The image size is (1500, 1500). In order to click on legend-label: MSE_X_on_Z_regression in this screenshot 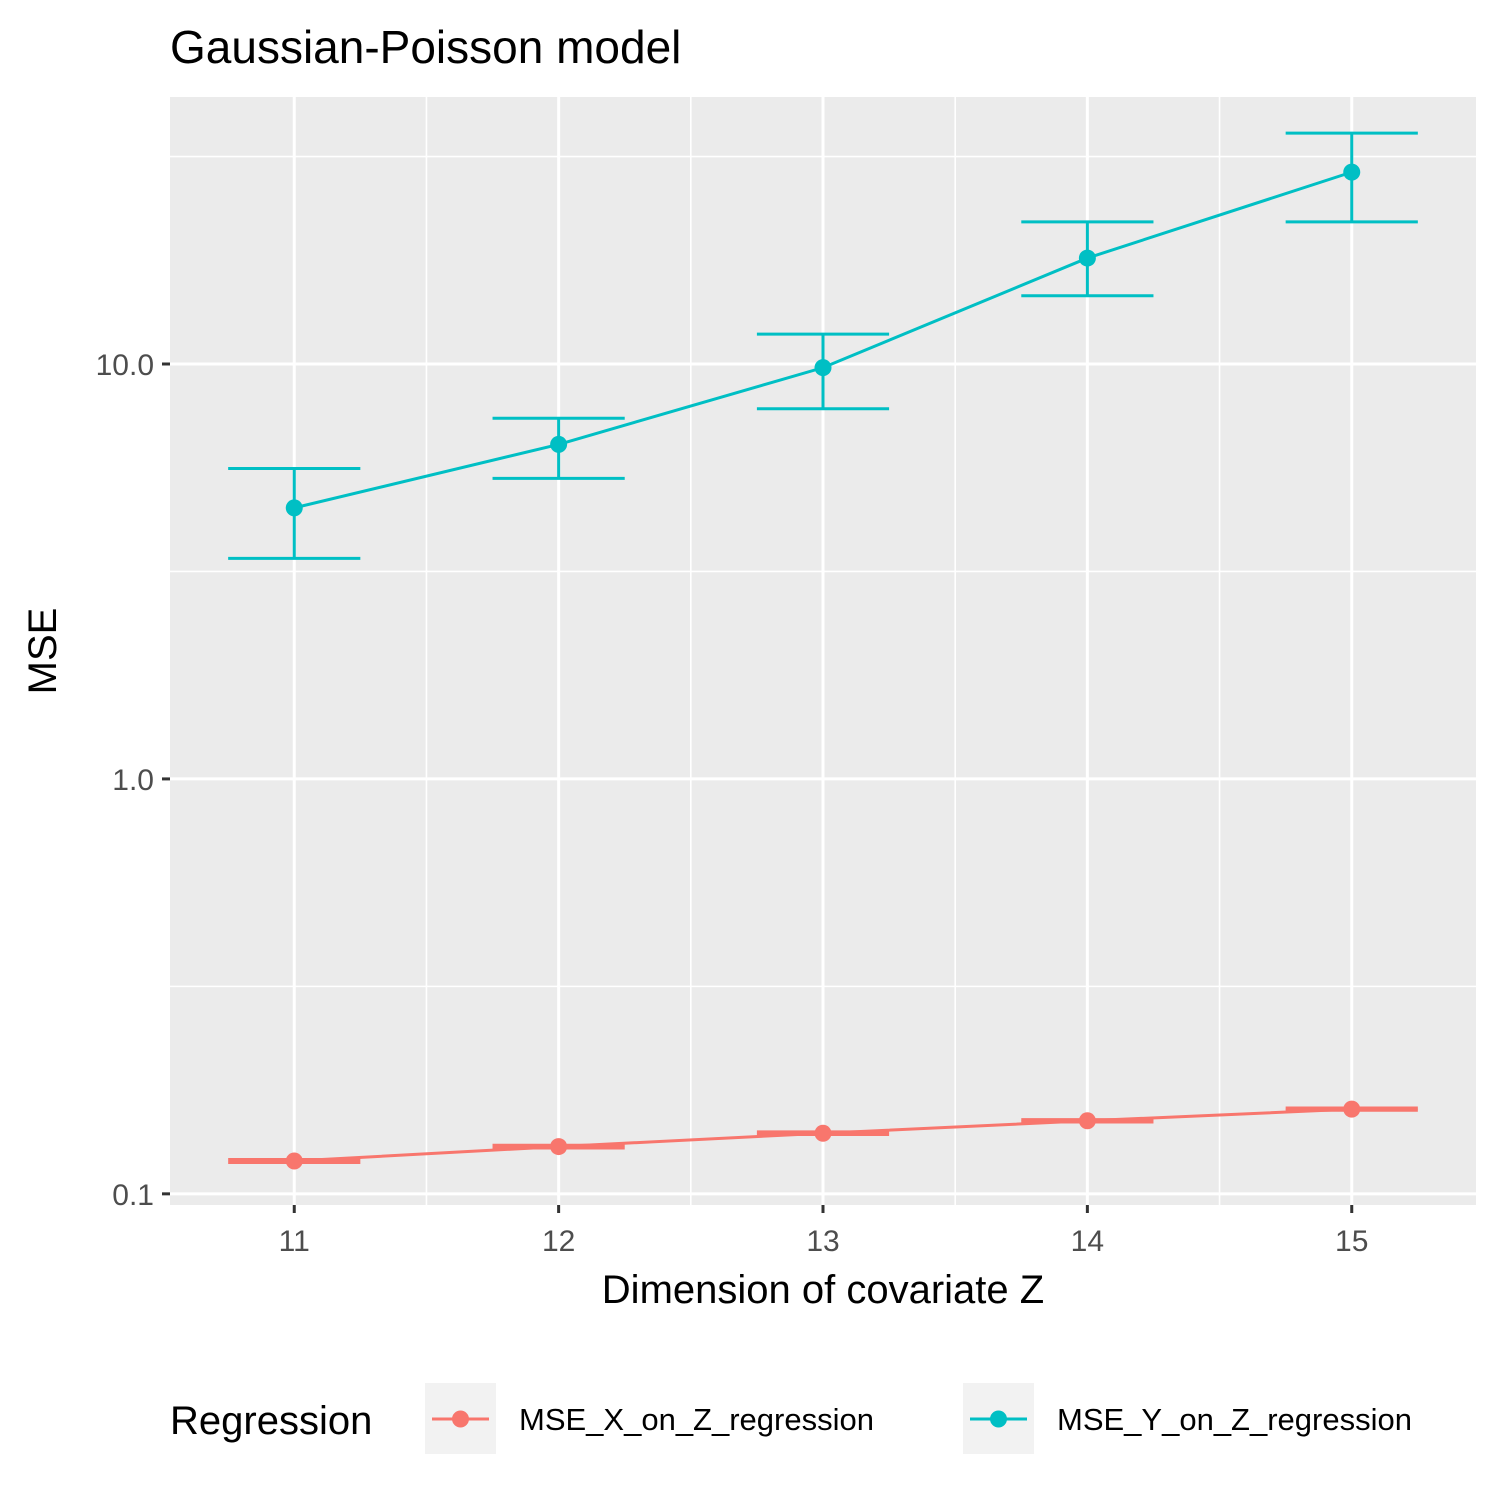, I will do `click(696, 1419)`.